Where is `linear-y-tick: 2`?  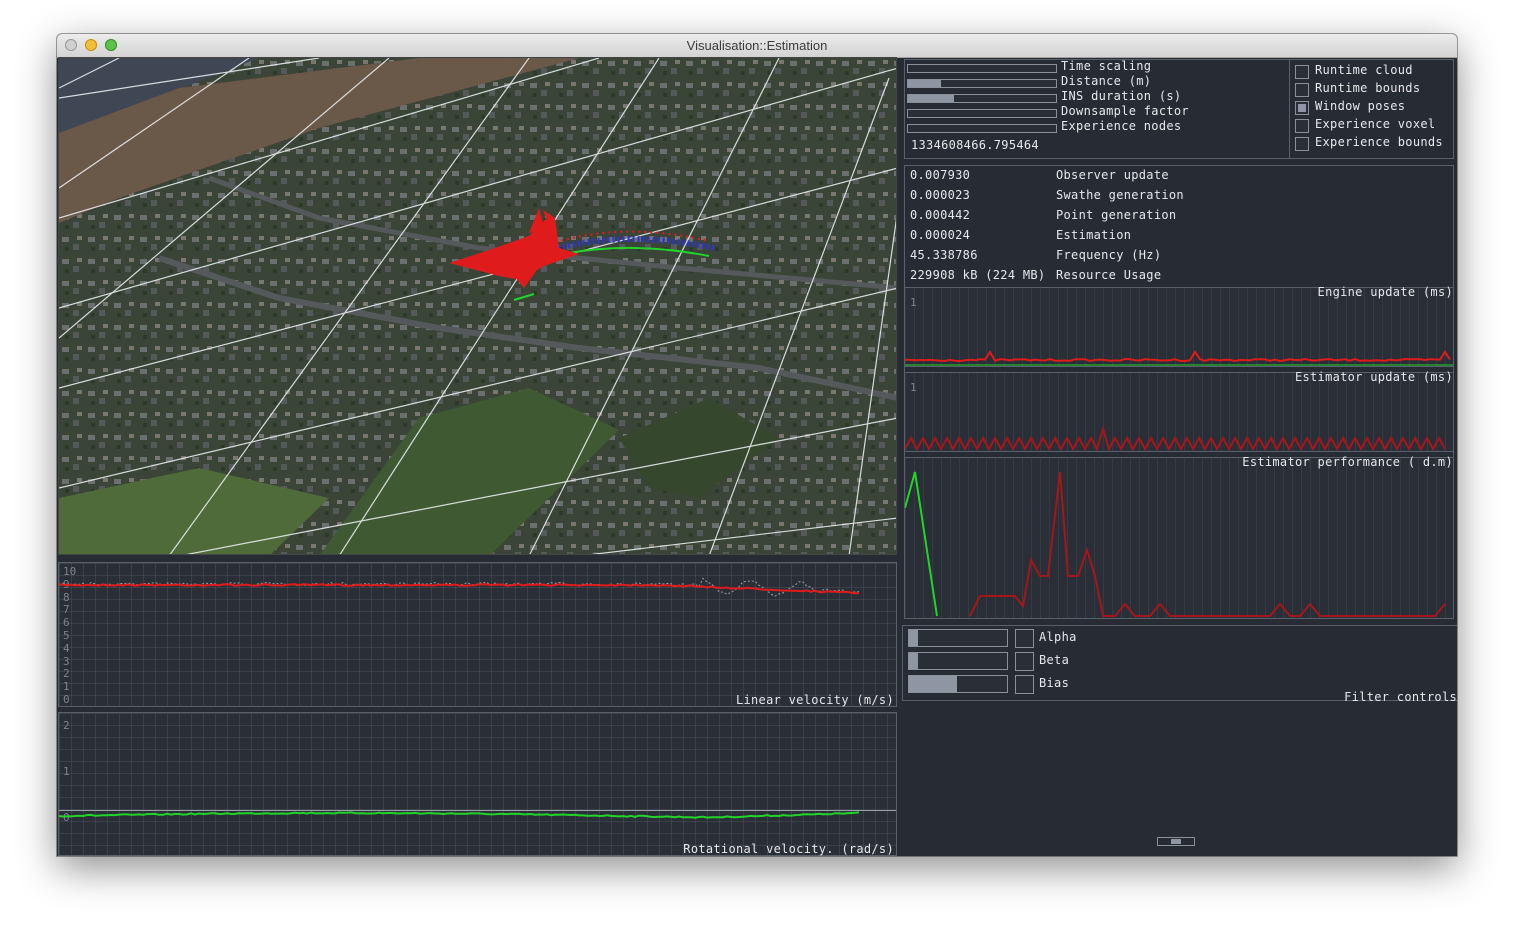
linear-y-tick: 2 is located at coordinates (66, 674).